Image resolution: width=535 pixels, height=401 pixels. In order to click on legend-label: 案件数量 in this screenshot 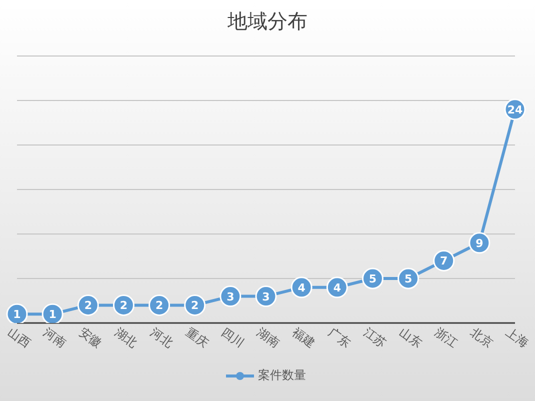, I will do `click(282, 375)`.